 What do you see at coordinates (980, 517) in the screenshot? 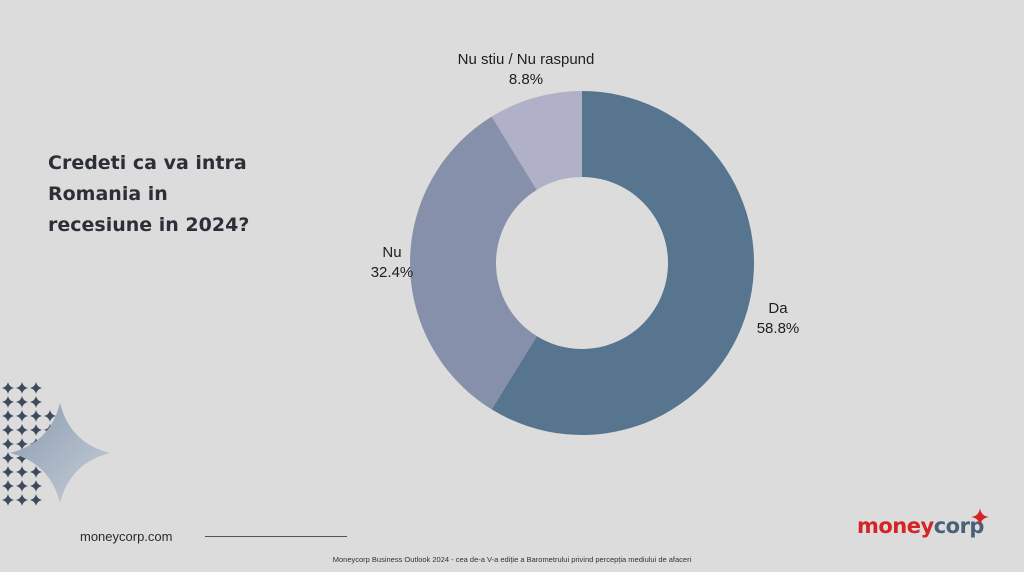
I see `logo-star-icon` at bounding box center [980, 517].